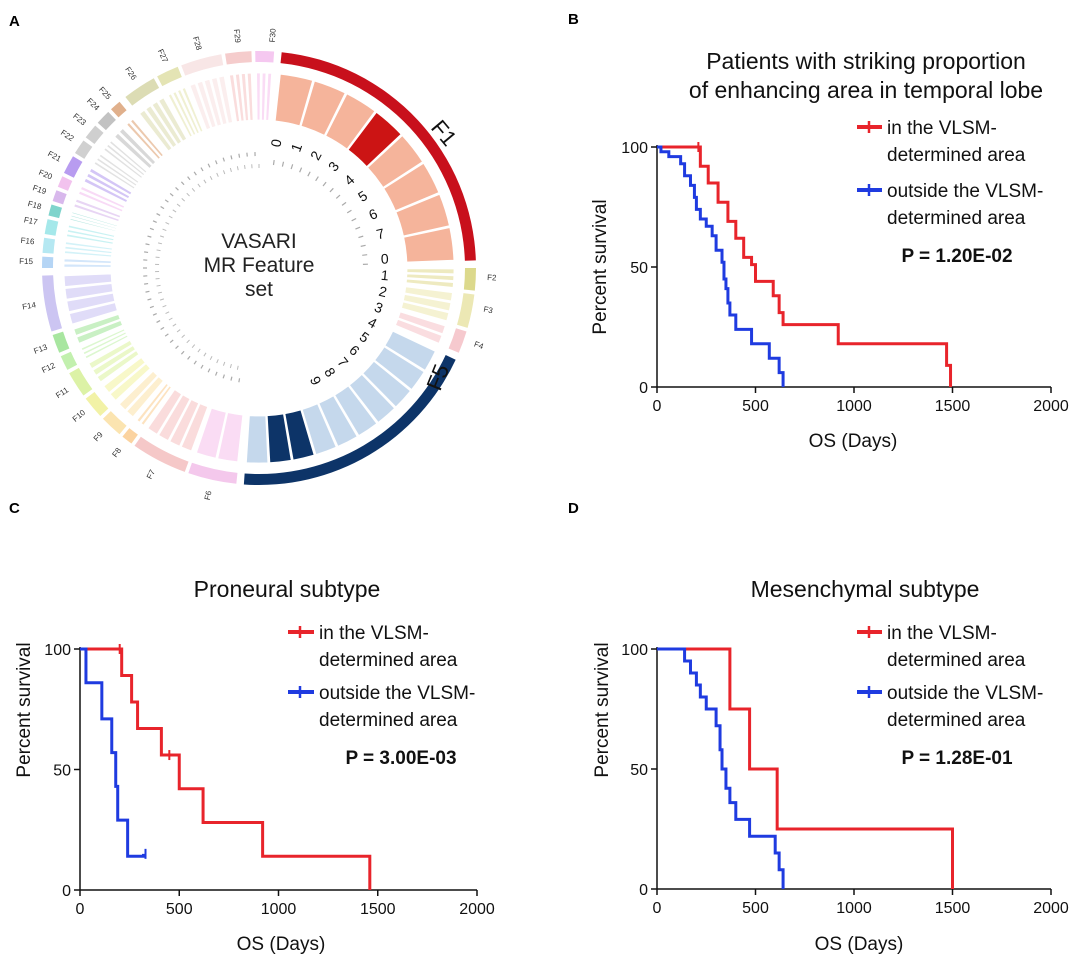 Image resolution: width=1084 pixels, height=961 pixels. What do you see at coordinates (31, 221) in the screenshot?
I see `circos-segment-label: F17` at bounding box center [31, 221].